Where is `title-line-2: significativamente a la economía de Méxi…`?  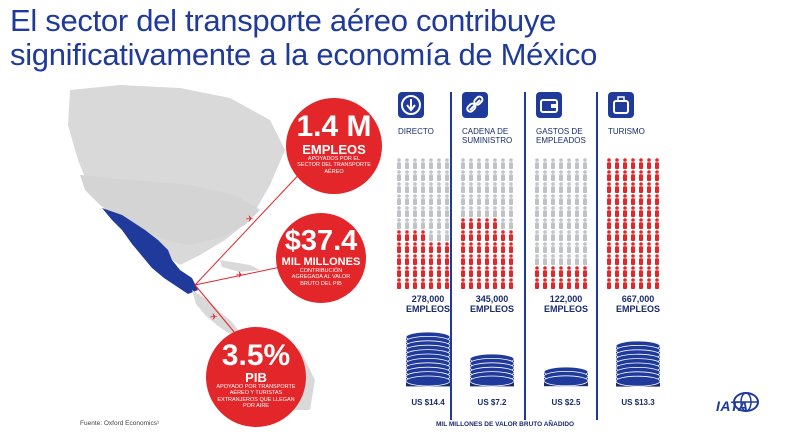
title-line-2: significativamente a la economía de Méxi… is located at coordinates (304, 54).